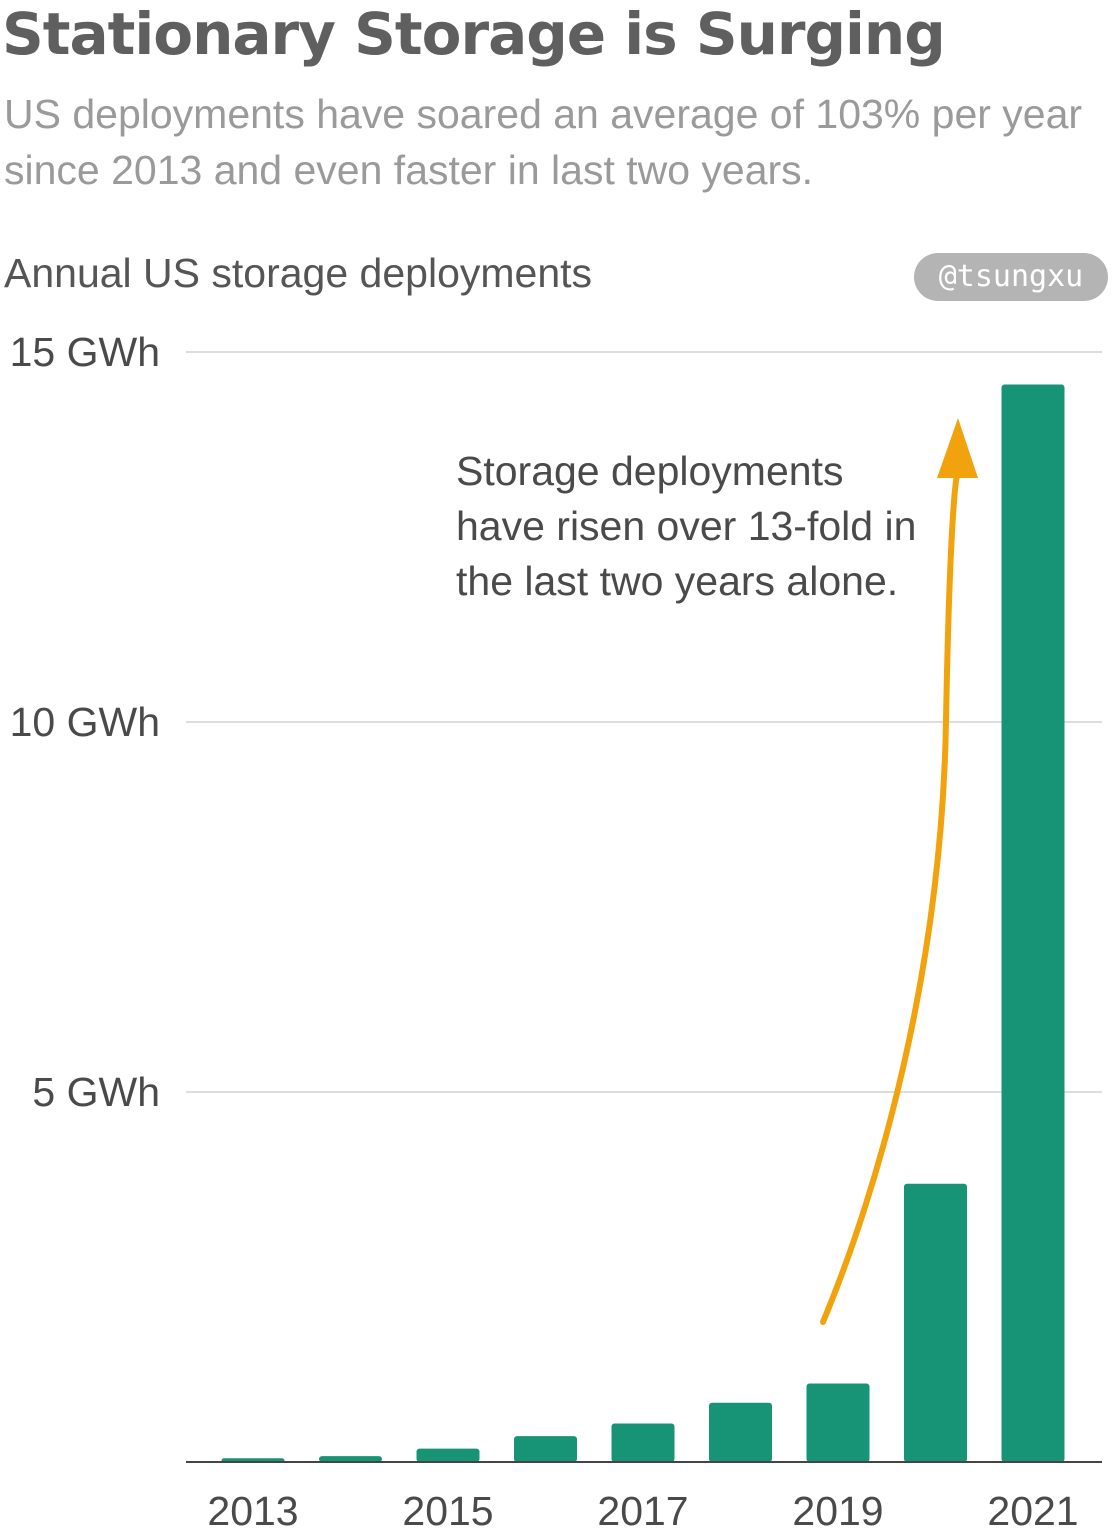 This screenshot has height=1532, width=1112. Describe the element at coordinates (545, 1449) in the screenshot. I see `bar-2016` at that location.